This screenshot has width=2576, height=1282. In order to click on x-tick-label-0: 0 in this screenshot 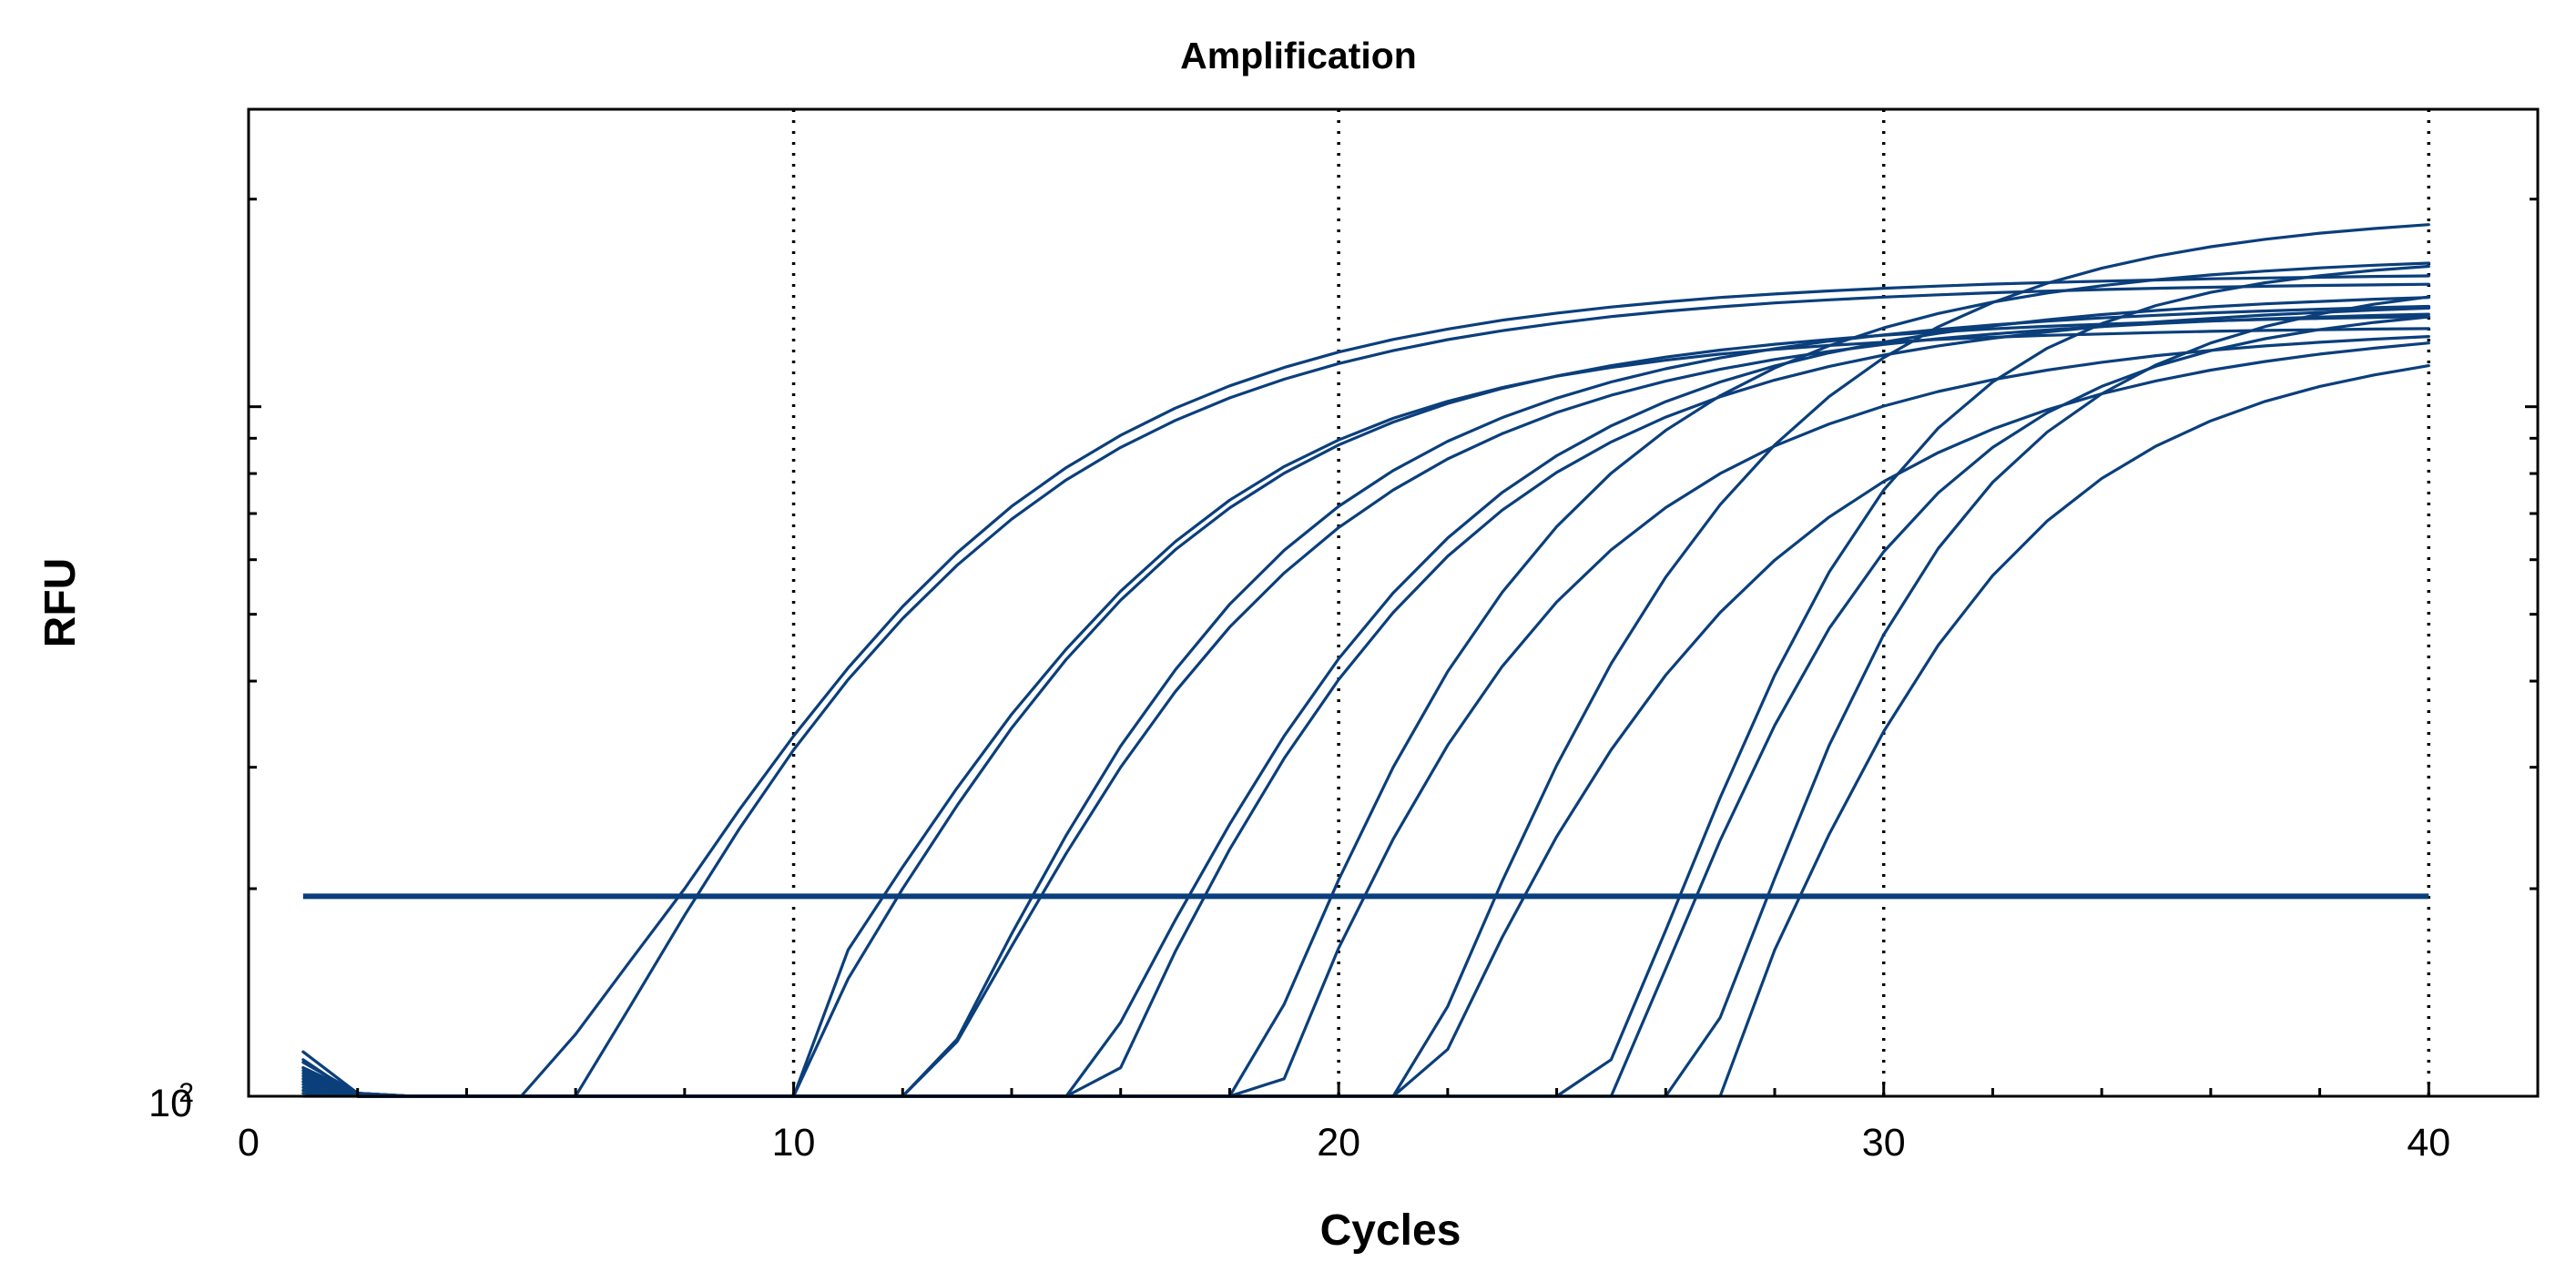, I will do `click(249, 1143)`.